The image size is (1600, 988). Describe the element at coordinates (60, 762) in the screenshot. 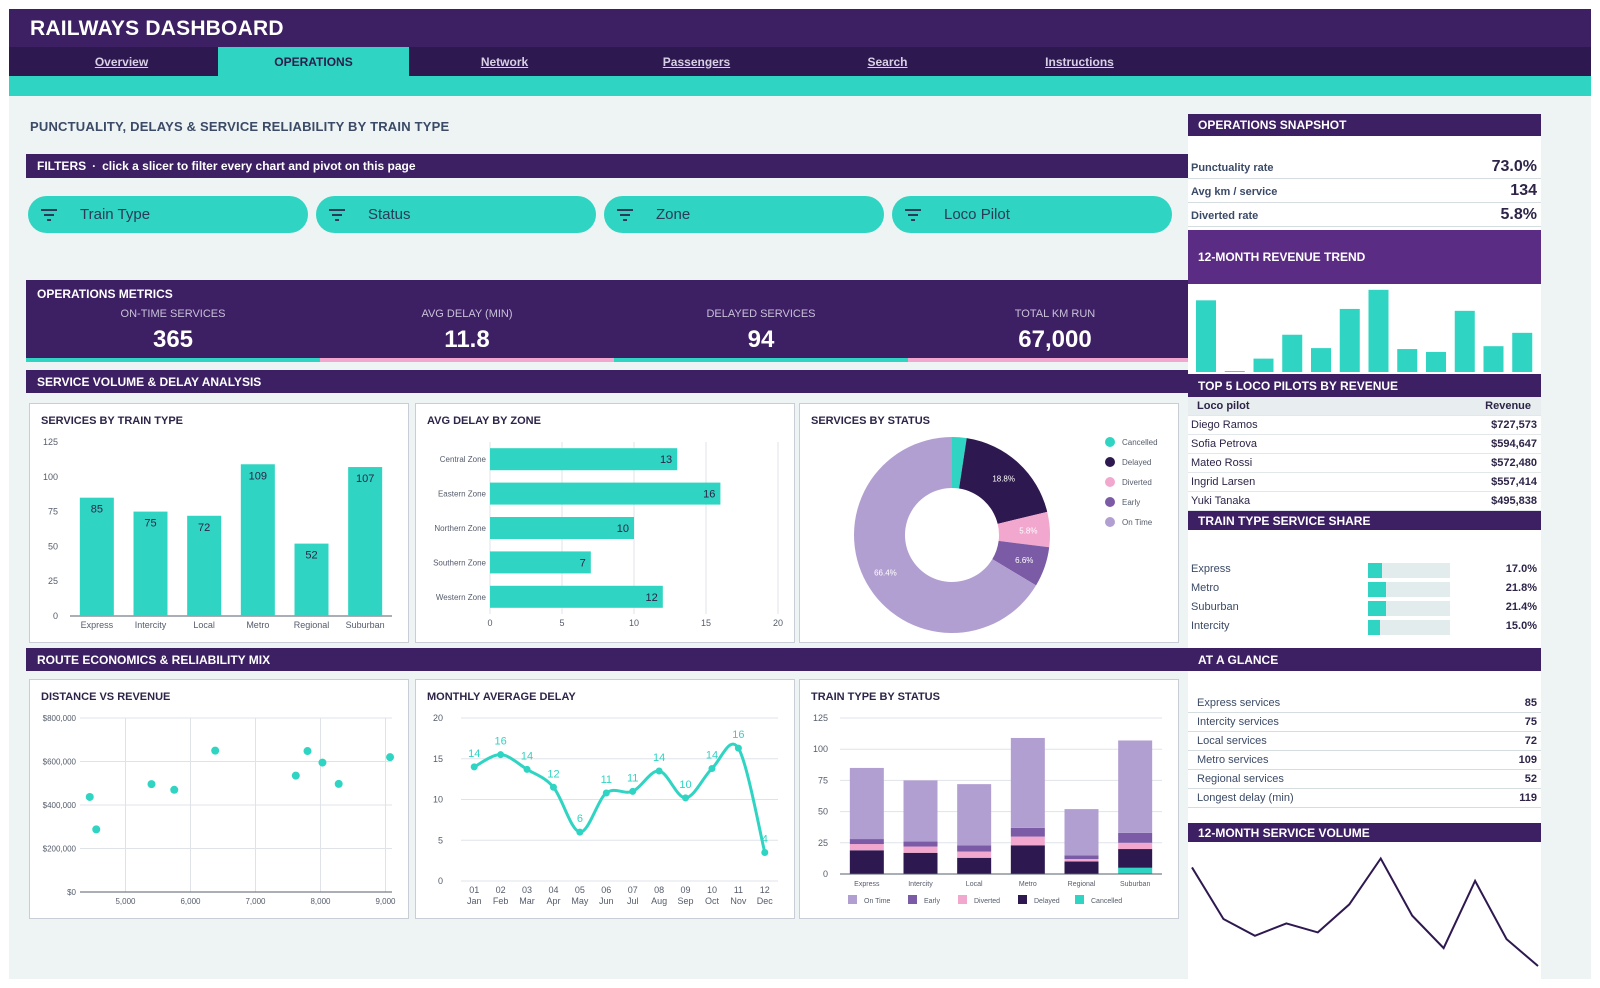

I see `y-tick-label: $600,000` at that location.